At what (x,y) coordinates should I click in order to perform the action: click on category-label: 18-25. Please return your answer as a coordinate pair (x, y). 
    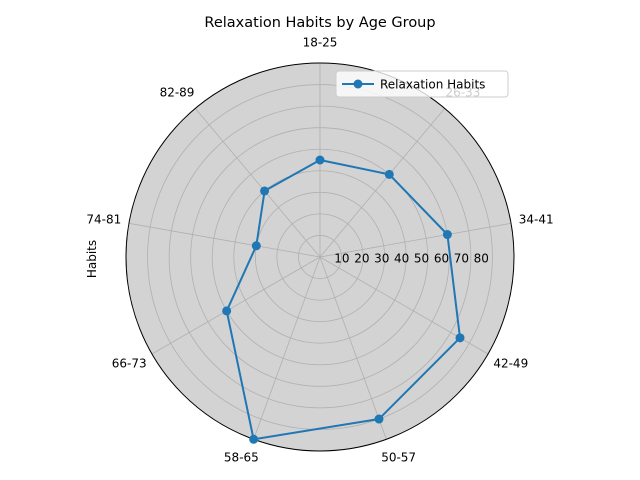
    Looking at the image, I should click on (320, 43).